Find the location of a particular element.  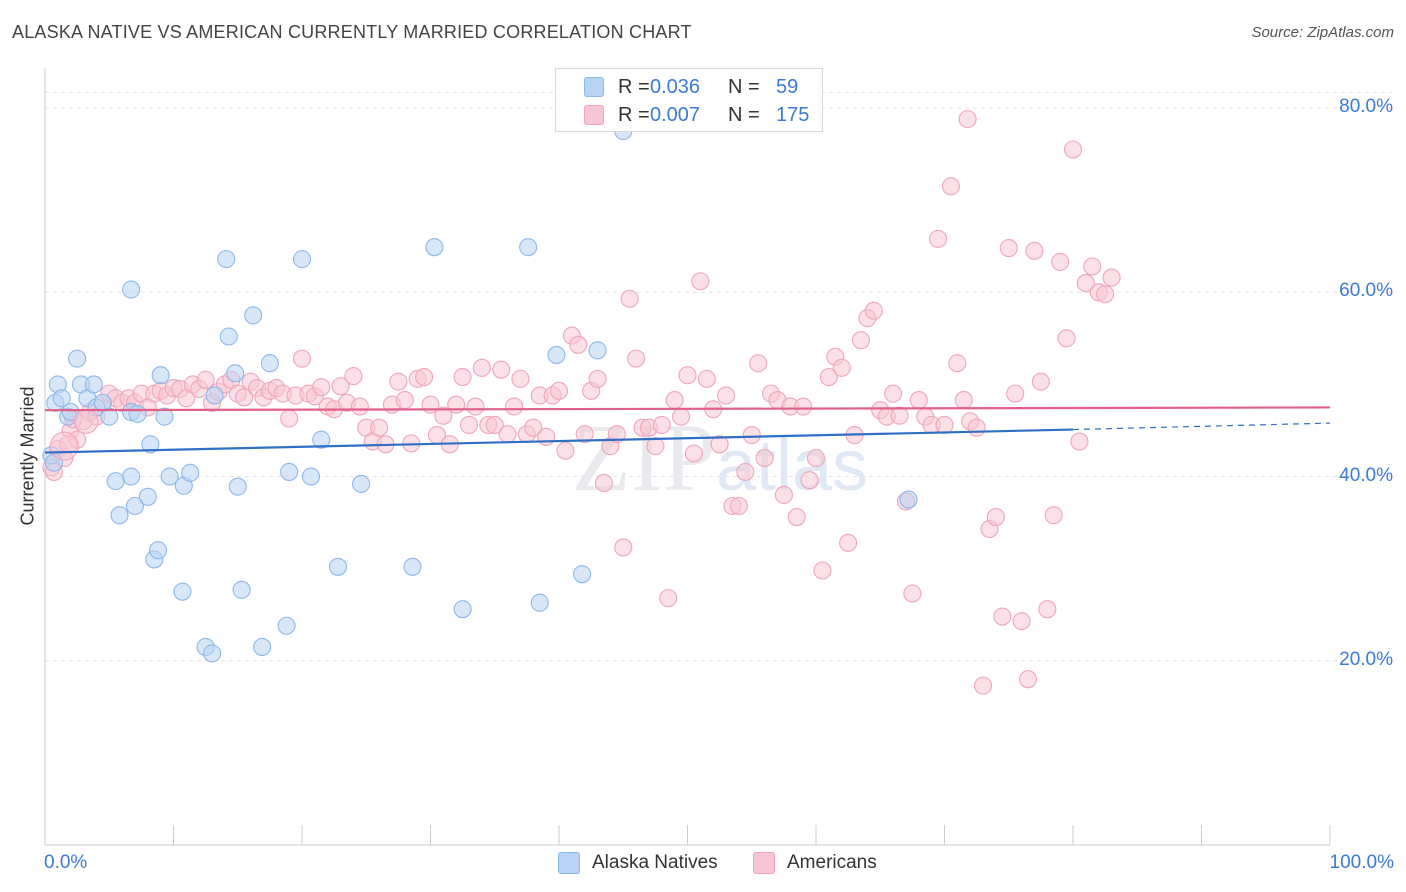

legend-swatch-americans is located at coordinates (594, 115).